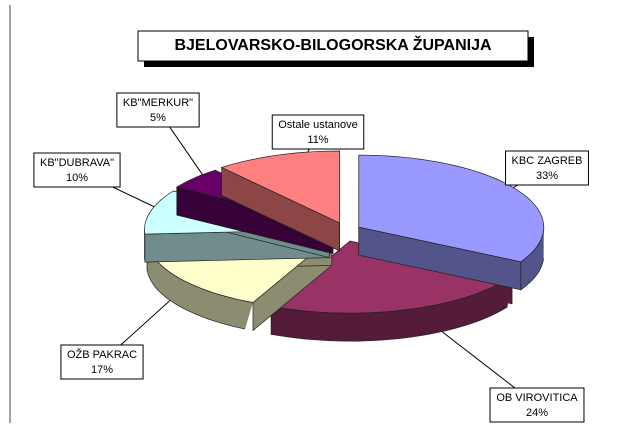 This screenshot has width=620, height=428. Describe the element at coordinates (317, 140) in the screenshot. I see `value-label: 11%` at that location.